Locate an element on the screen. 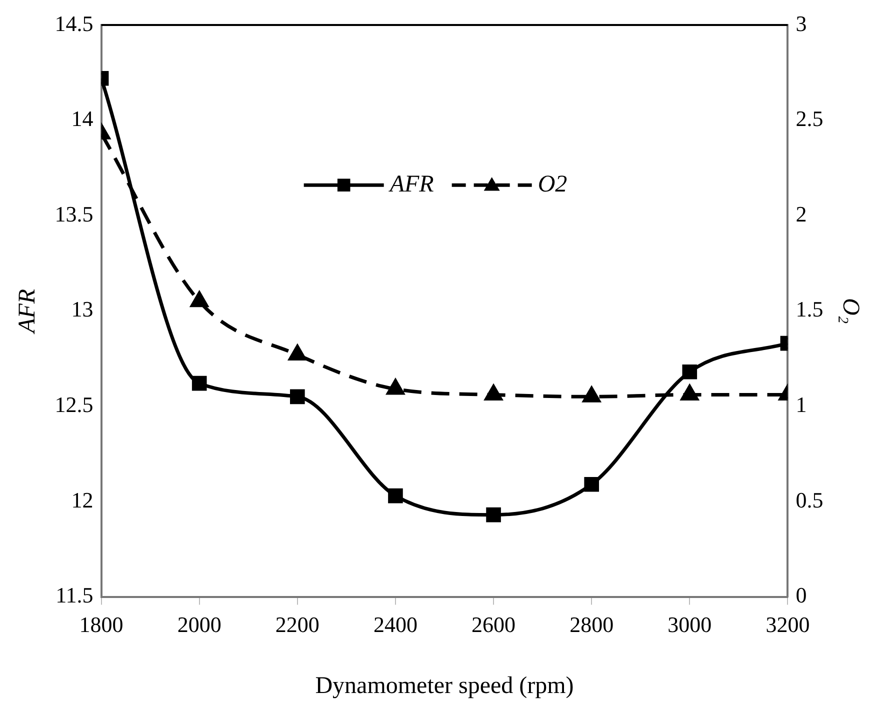 This screenshot has height=715, width=888. y-tick-label: 14.5 is located at coordinates (74, 23).